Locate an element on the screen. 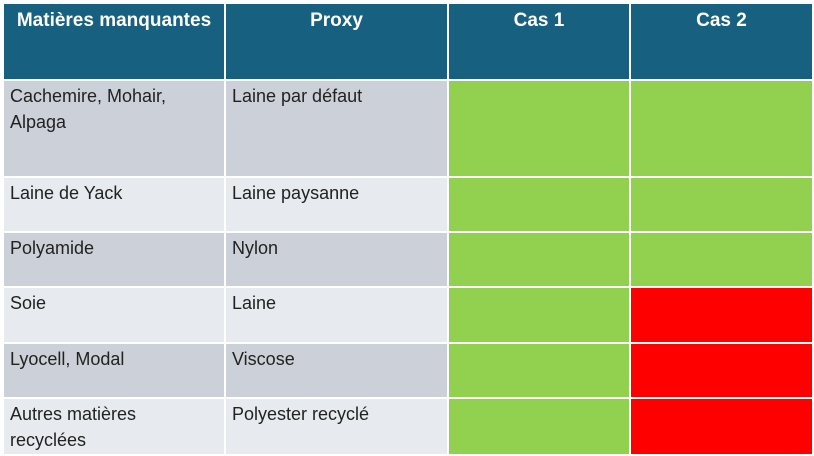 The image size is (814, 456). material-cell: Cachemire, Mohair, Alpaga is located at coordinates (114, 128).